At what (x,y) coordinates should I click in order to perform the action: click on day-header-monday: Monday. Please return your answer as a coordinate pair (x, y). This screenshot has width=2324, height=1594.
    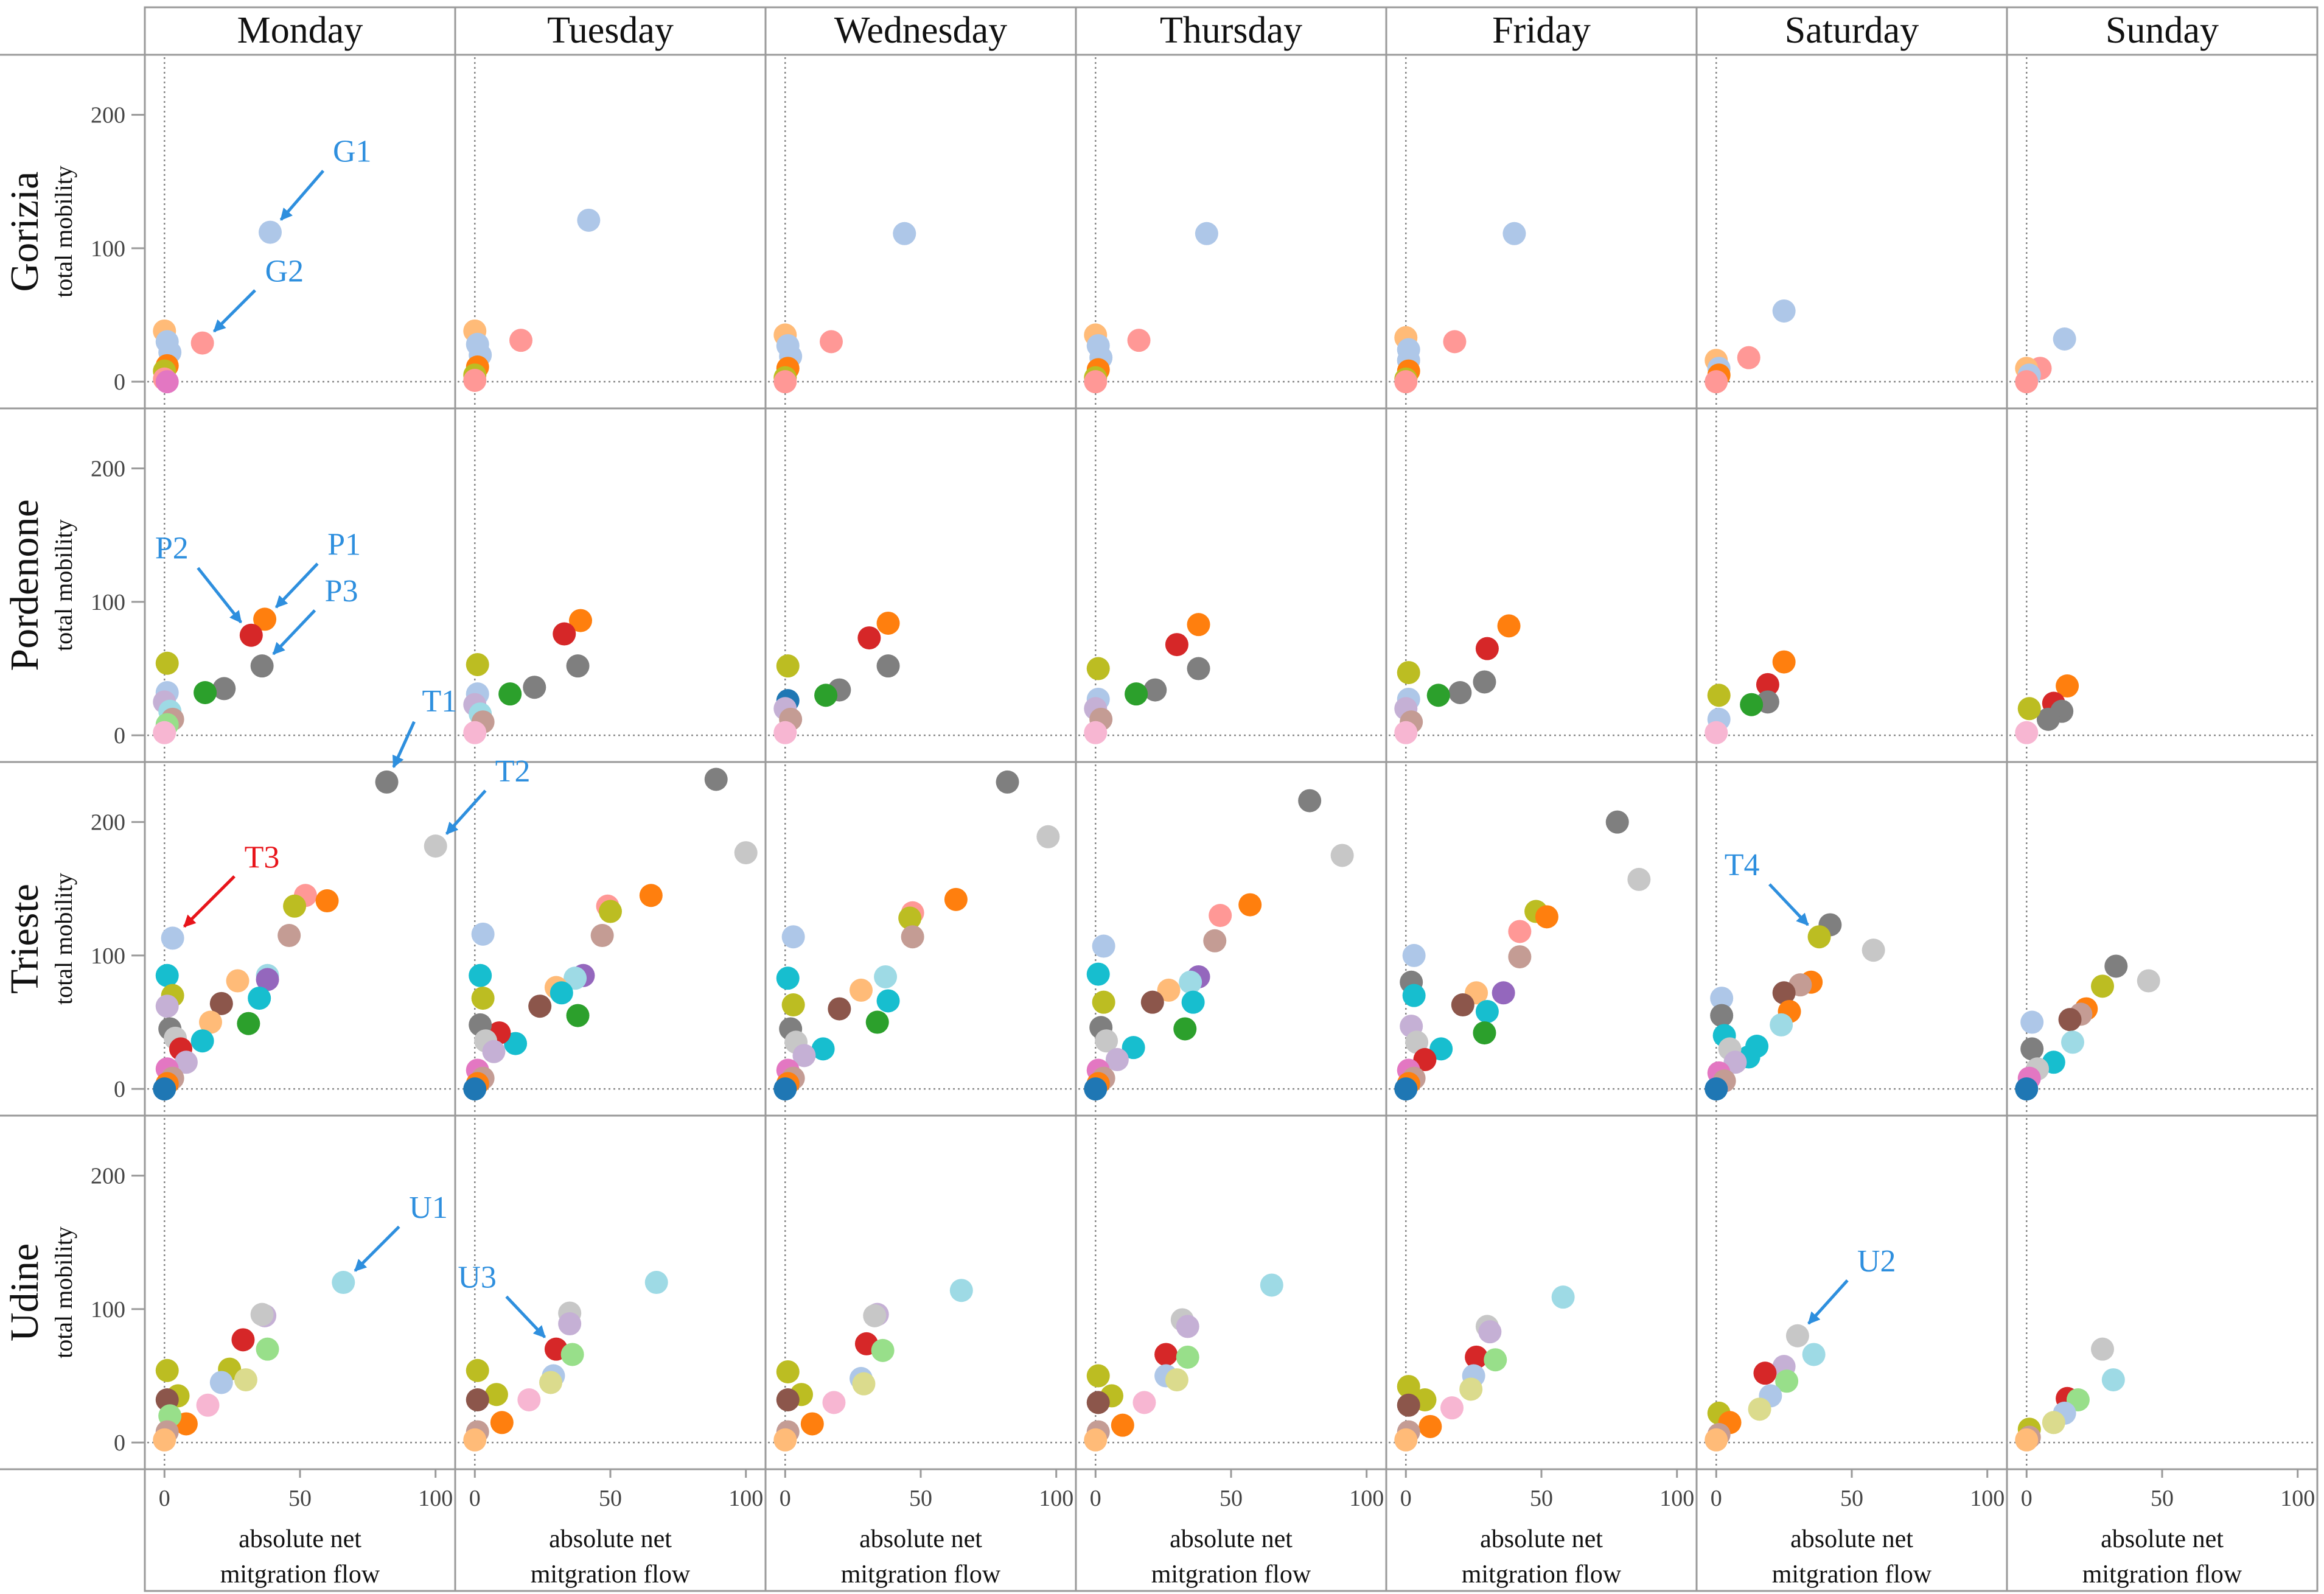
    Looking at the image, I should click on (300, 30).